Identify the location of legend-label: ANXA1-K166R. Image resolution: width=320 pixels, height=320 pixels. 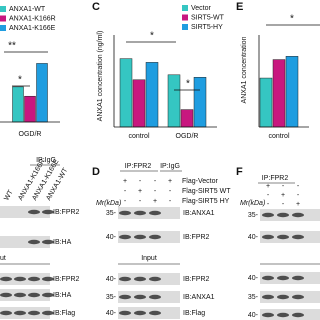
(32, 18).